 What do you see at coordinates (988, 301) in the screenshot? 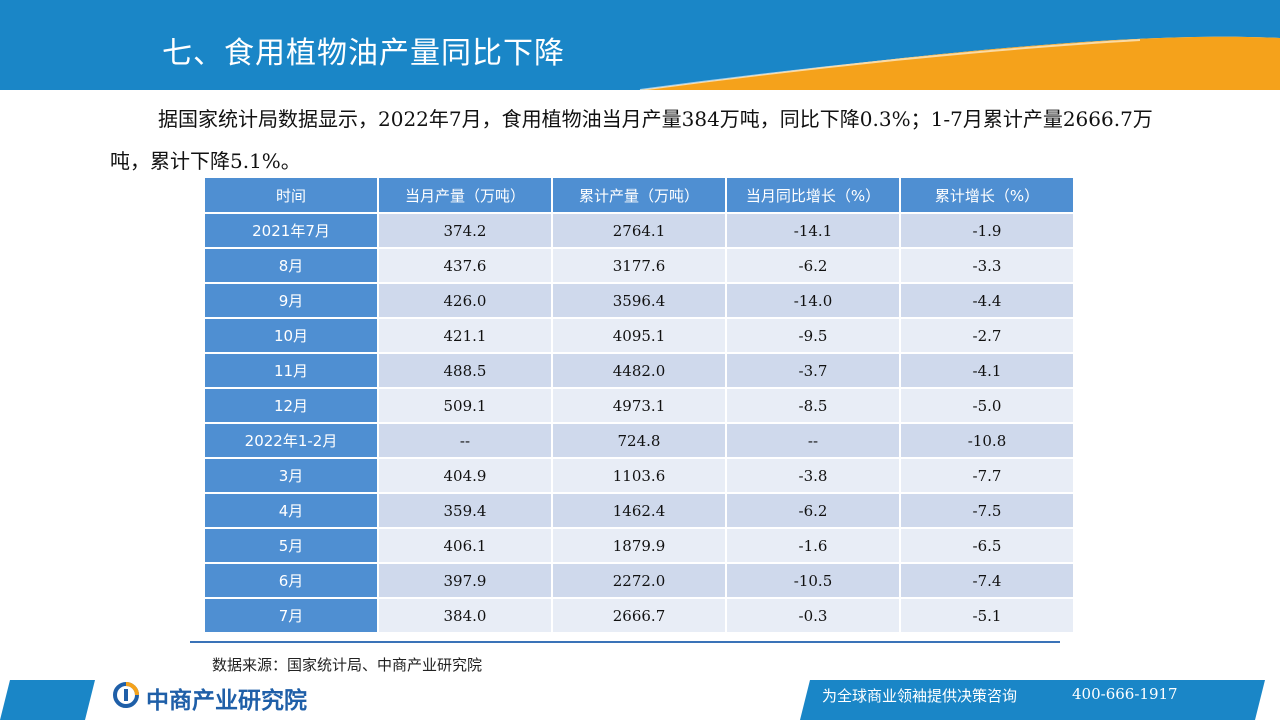
I see `cell-cumulative-growth: -4.4` at bounding box center [988, 301].